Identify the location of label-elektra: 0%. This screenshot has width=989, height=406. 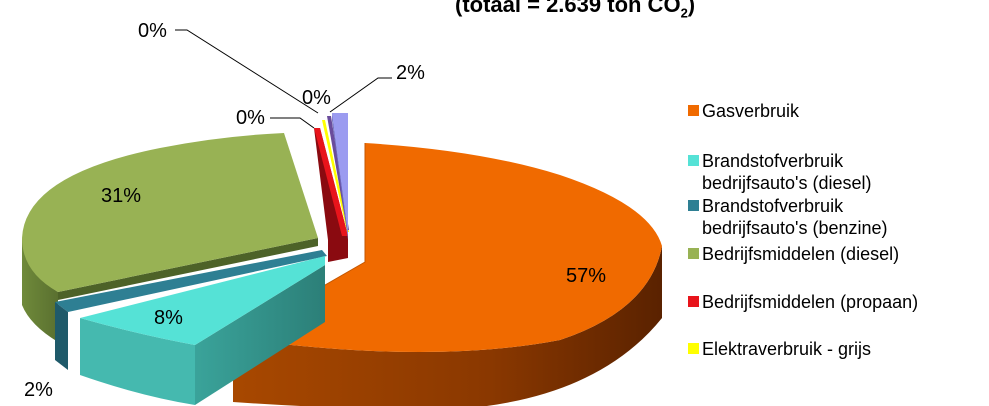
(152, 31).